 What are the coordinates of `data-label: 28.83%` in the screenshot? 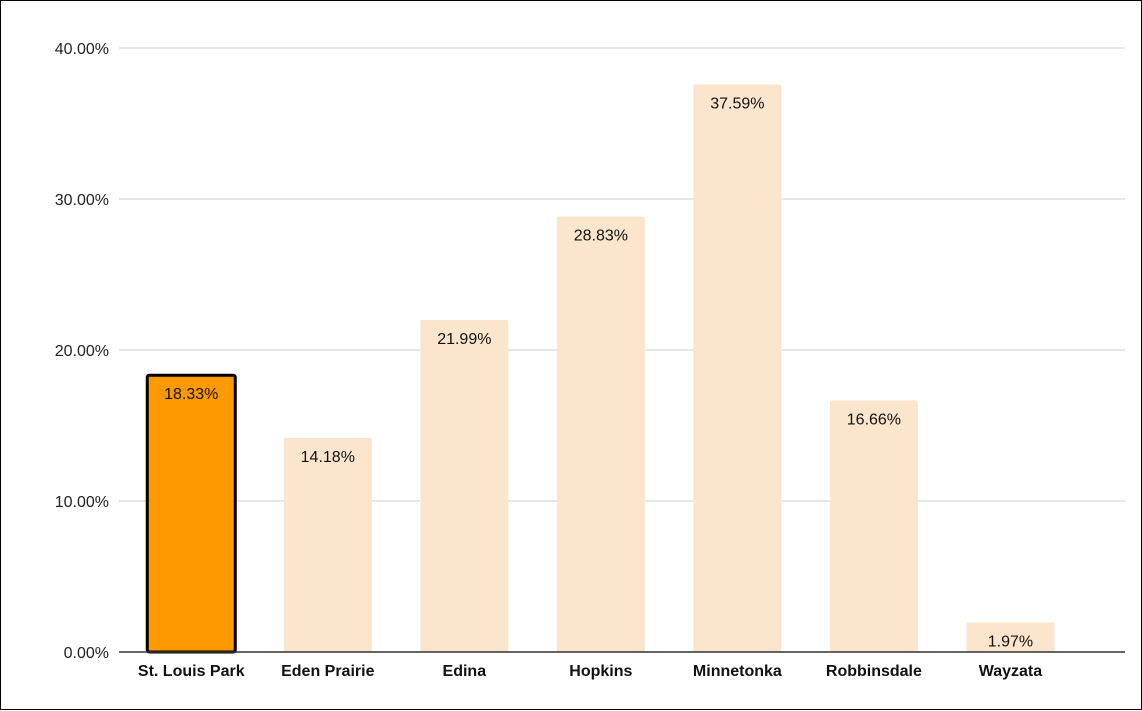 It's located at (601, 236).